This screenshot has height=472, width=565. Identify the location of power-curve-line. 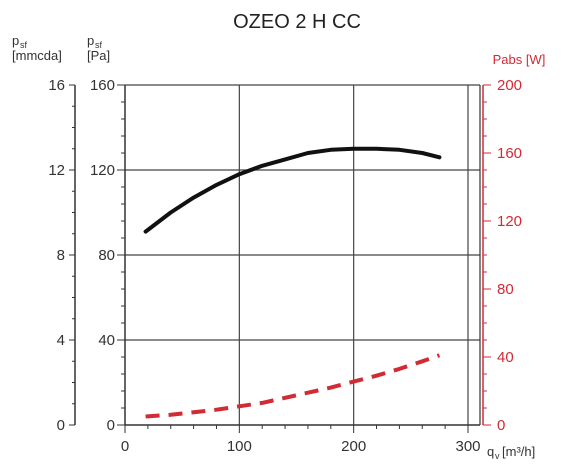
(293, 386).